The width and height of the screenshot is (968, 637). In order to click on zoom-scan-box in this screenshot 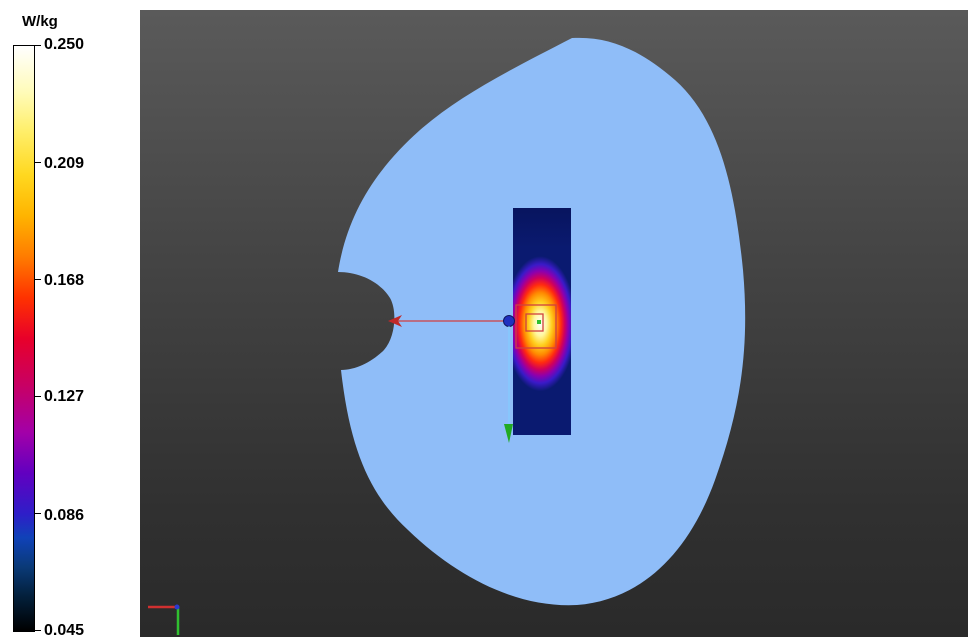, I will do `click(534, 322)`.